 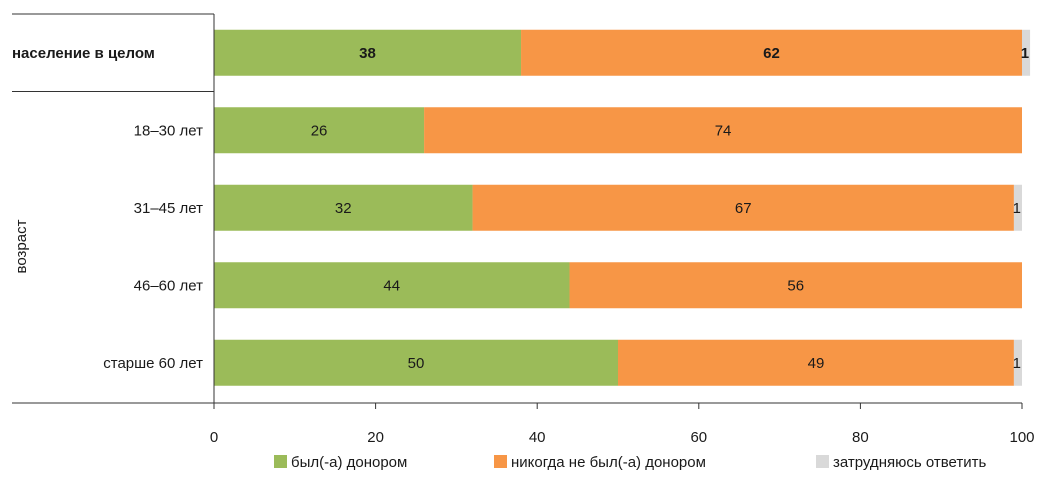 I want to click on data-label: 26, so click(x=319, y=130).